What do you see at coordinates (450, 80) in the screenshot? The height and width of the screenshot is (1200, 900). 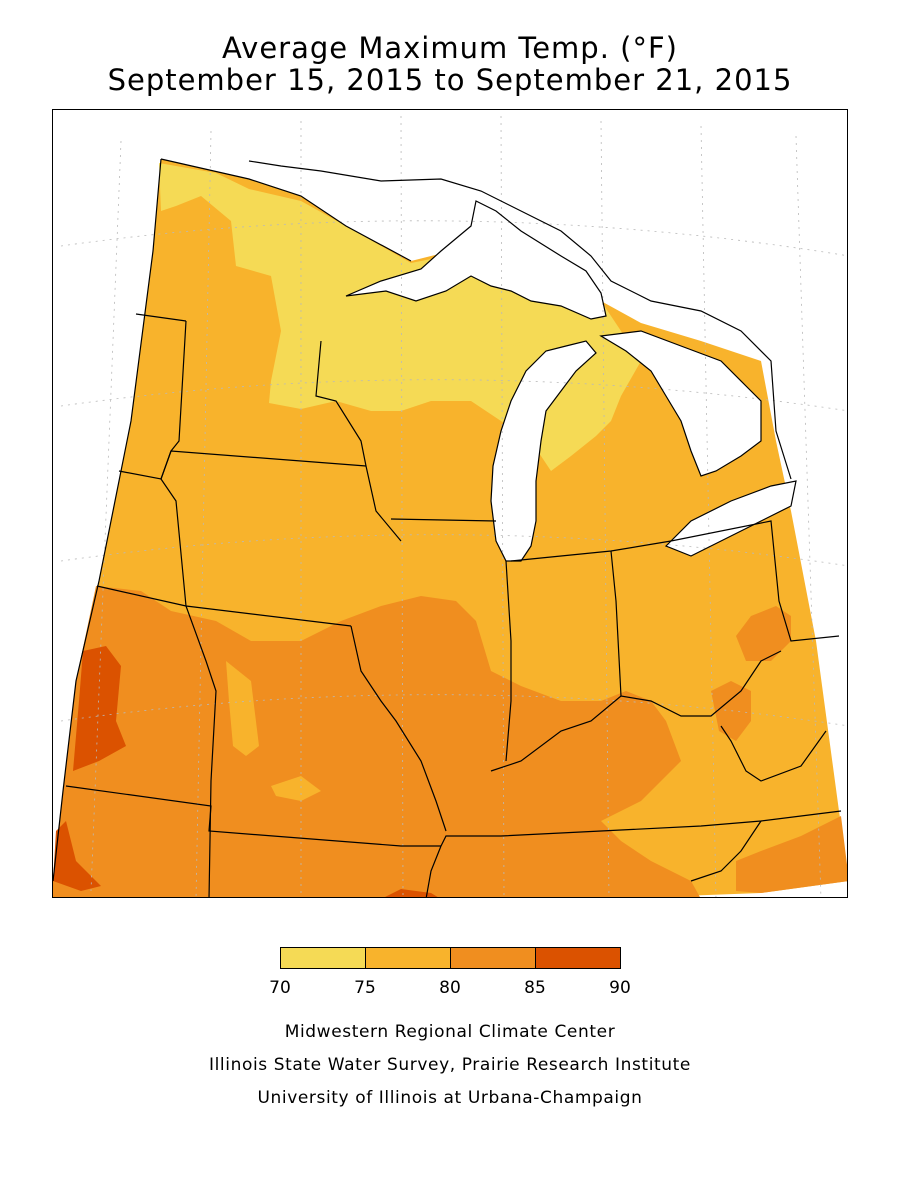 I see `map-date-range: September 15, 2015 to September 21, 2015` at bounding box center [450, 80].